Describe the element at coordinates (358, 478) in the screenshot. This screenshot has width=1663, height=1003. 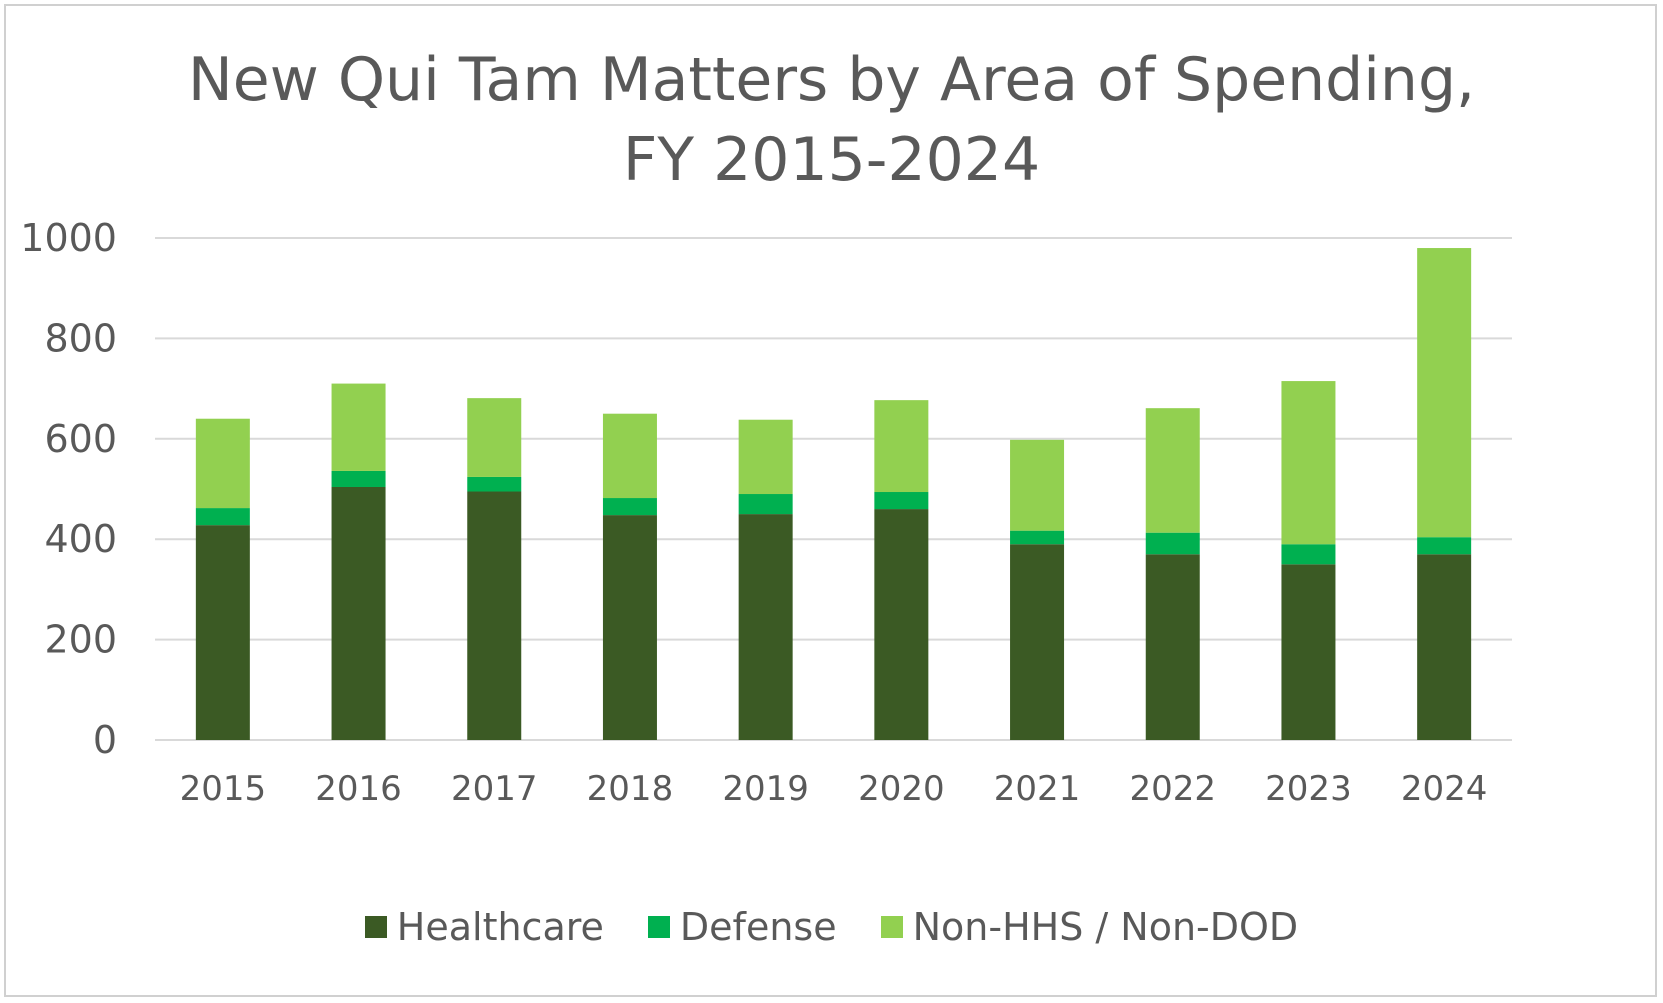
I see `bar-defense-2016` at that location.